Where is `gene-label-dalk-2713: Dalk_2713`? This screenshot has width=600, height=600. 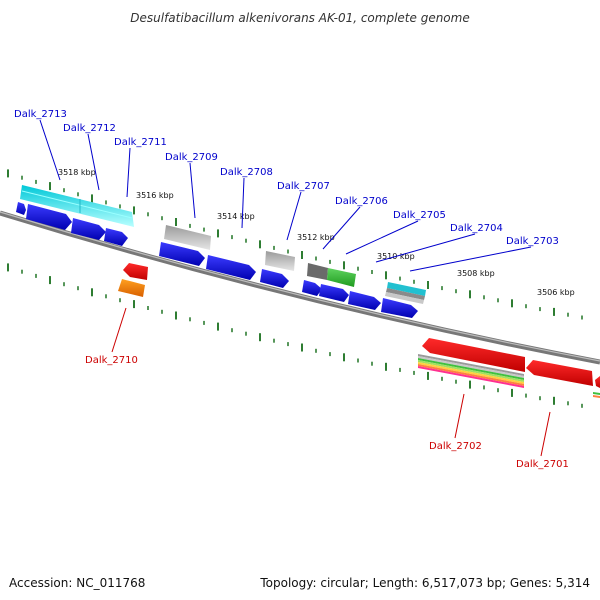 gene-label-dalk-2713: Dalk_2713 is located at coordinates (40, 114).